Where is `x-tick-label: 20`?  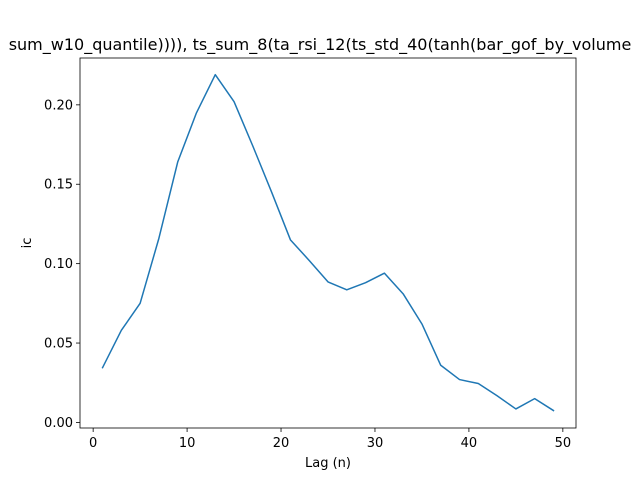 x-tick-label: 20 is located at coordinates (281, 443).